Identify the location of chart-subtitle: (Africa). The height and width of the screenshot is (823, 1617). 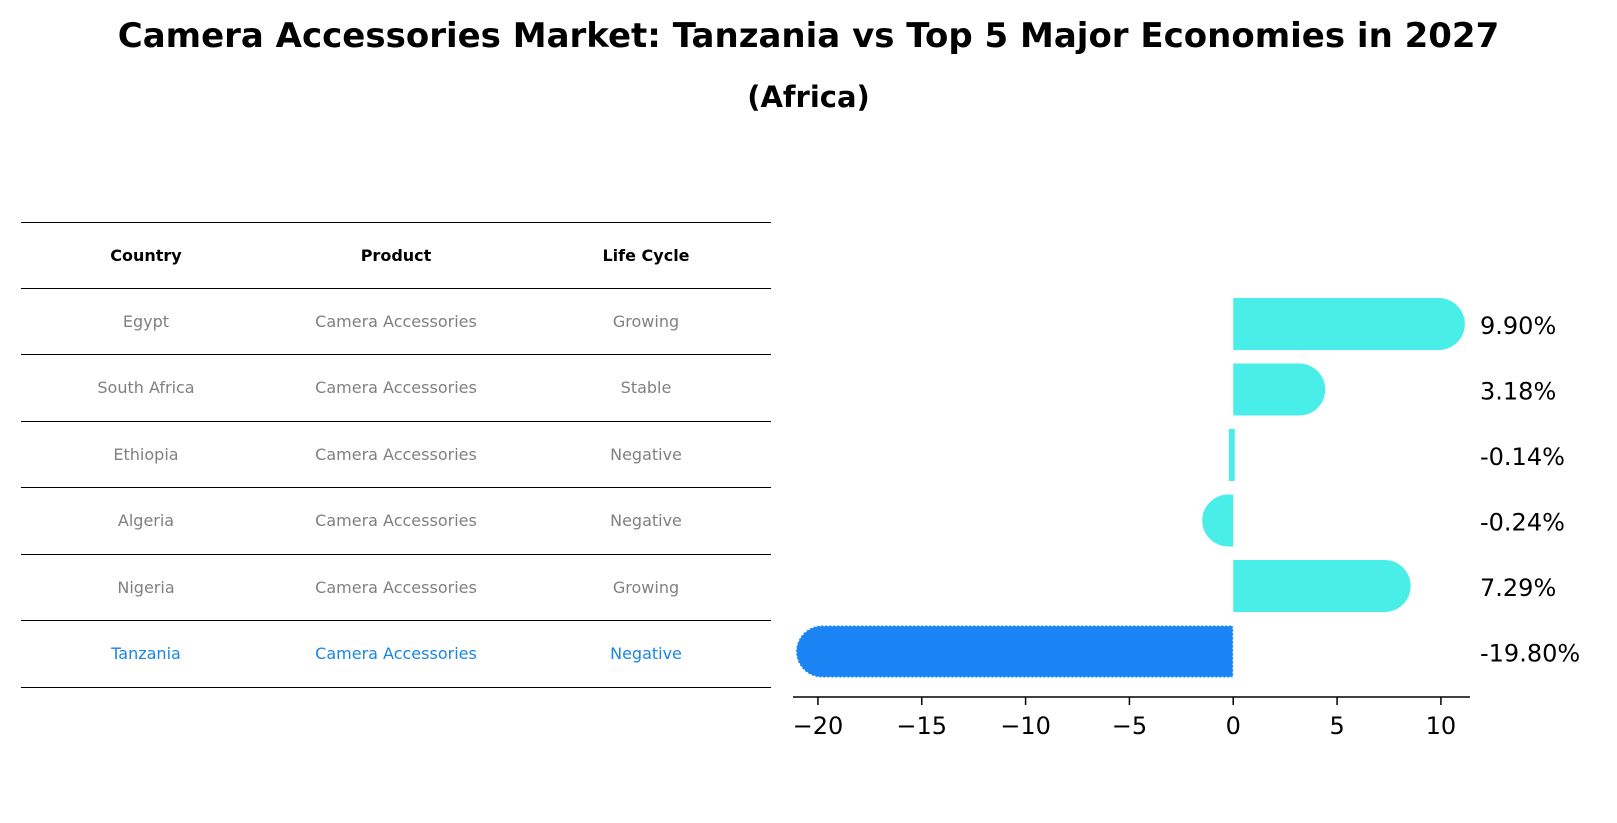
(808, 97).